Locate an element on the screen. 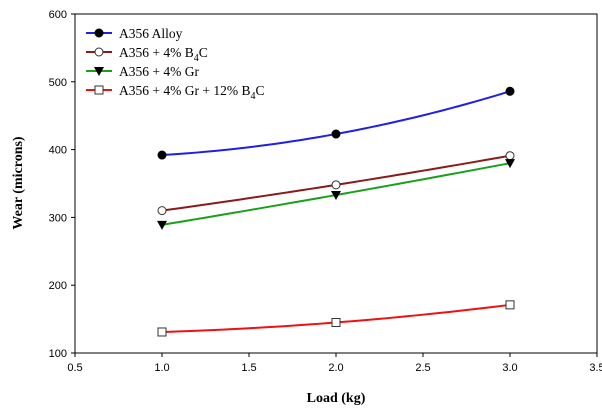 The image size is (602, 412). legend-label: A356 + 4% Gr is located at coordinates (159, 71).